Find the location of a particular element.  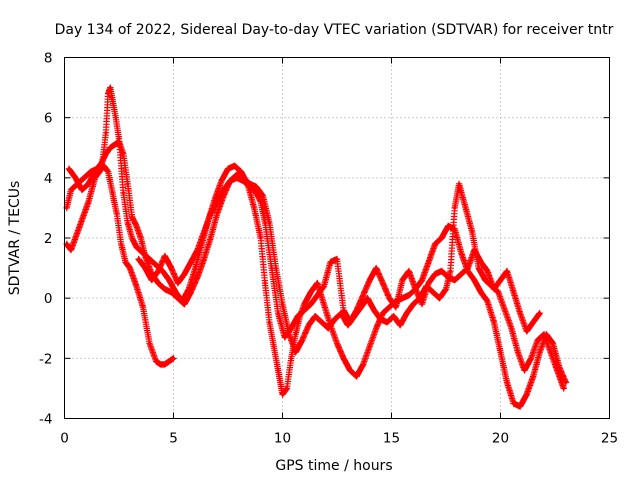

y-tick-label: -4 is located at coordinates (45, 420).